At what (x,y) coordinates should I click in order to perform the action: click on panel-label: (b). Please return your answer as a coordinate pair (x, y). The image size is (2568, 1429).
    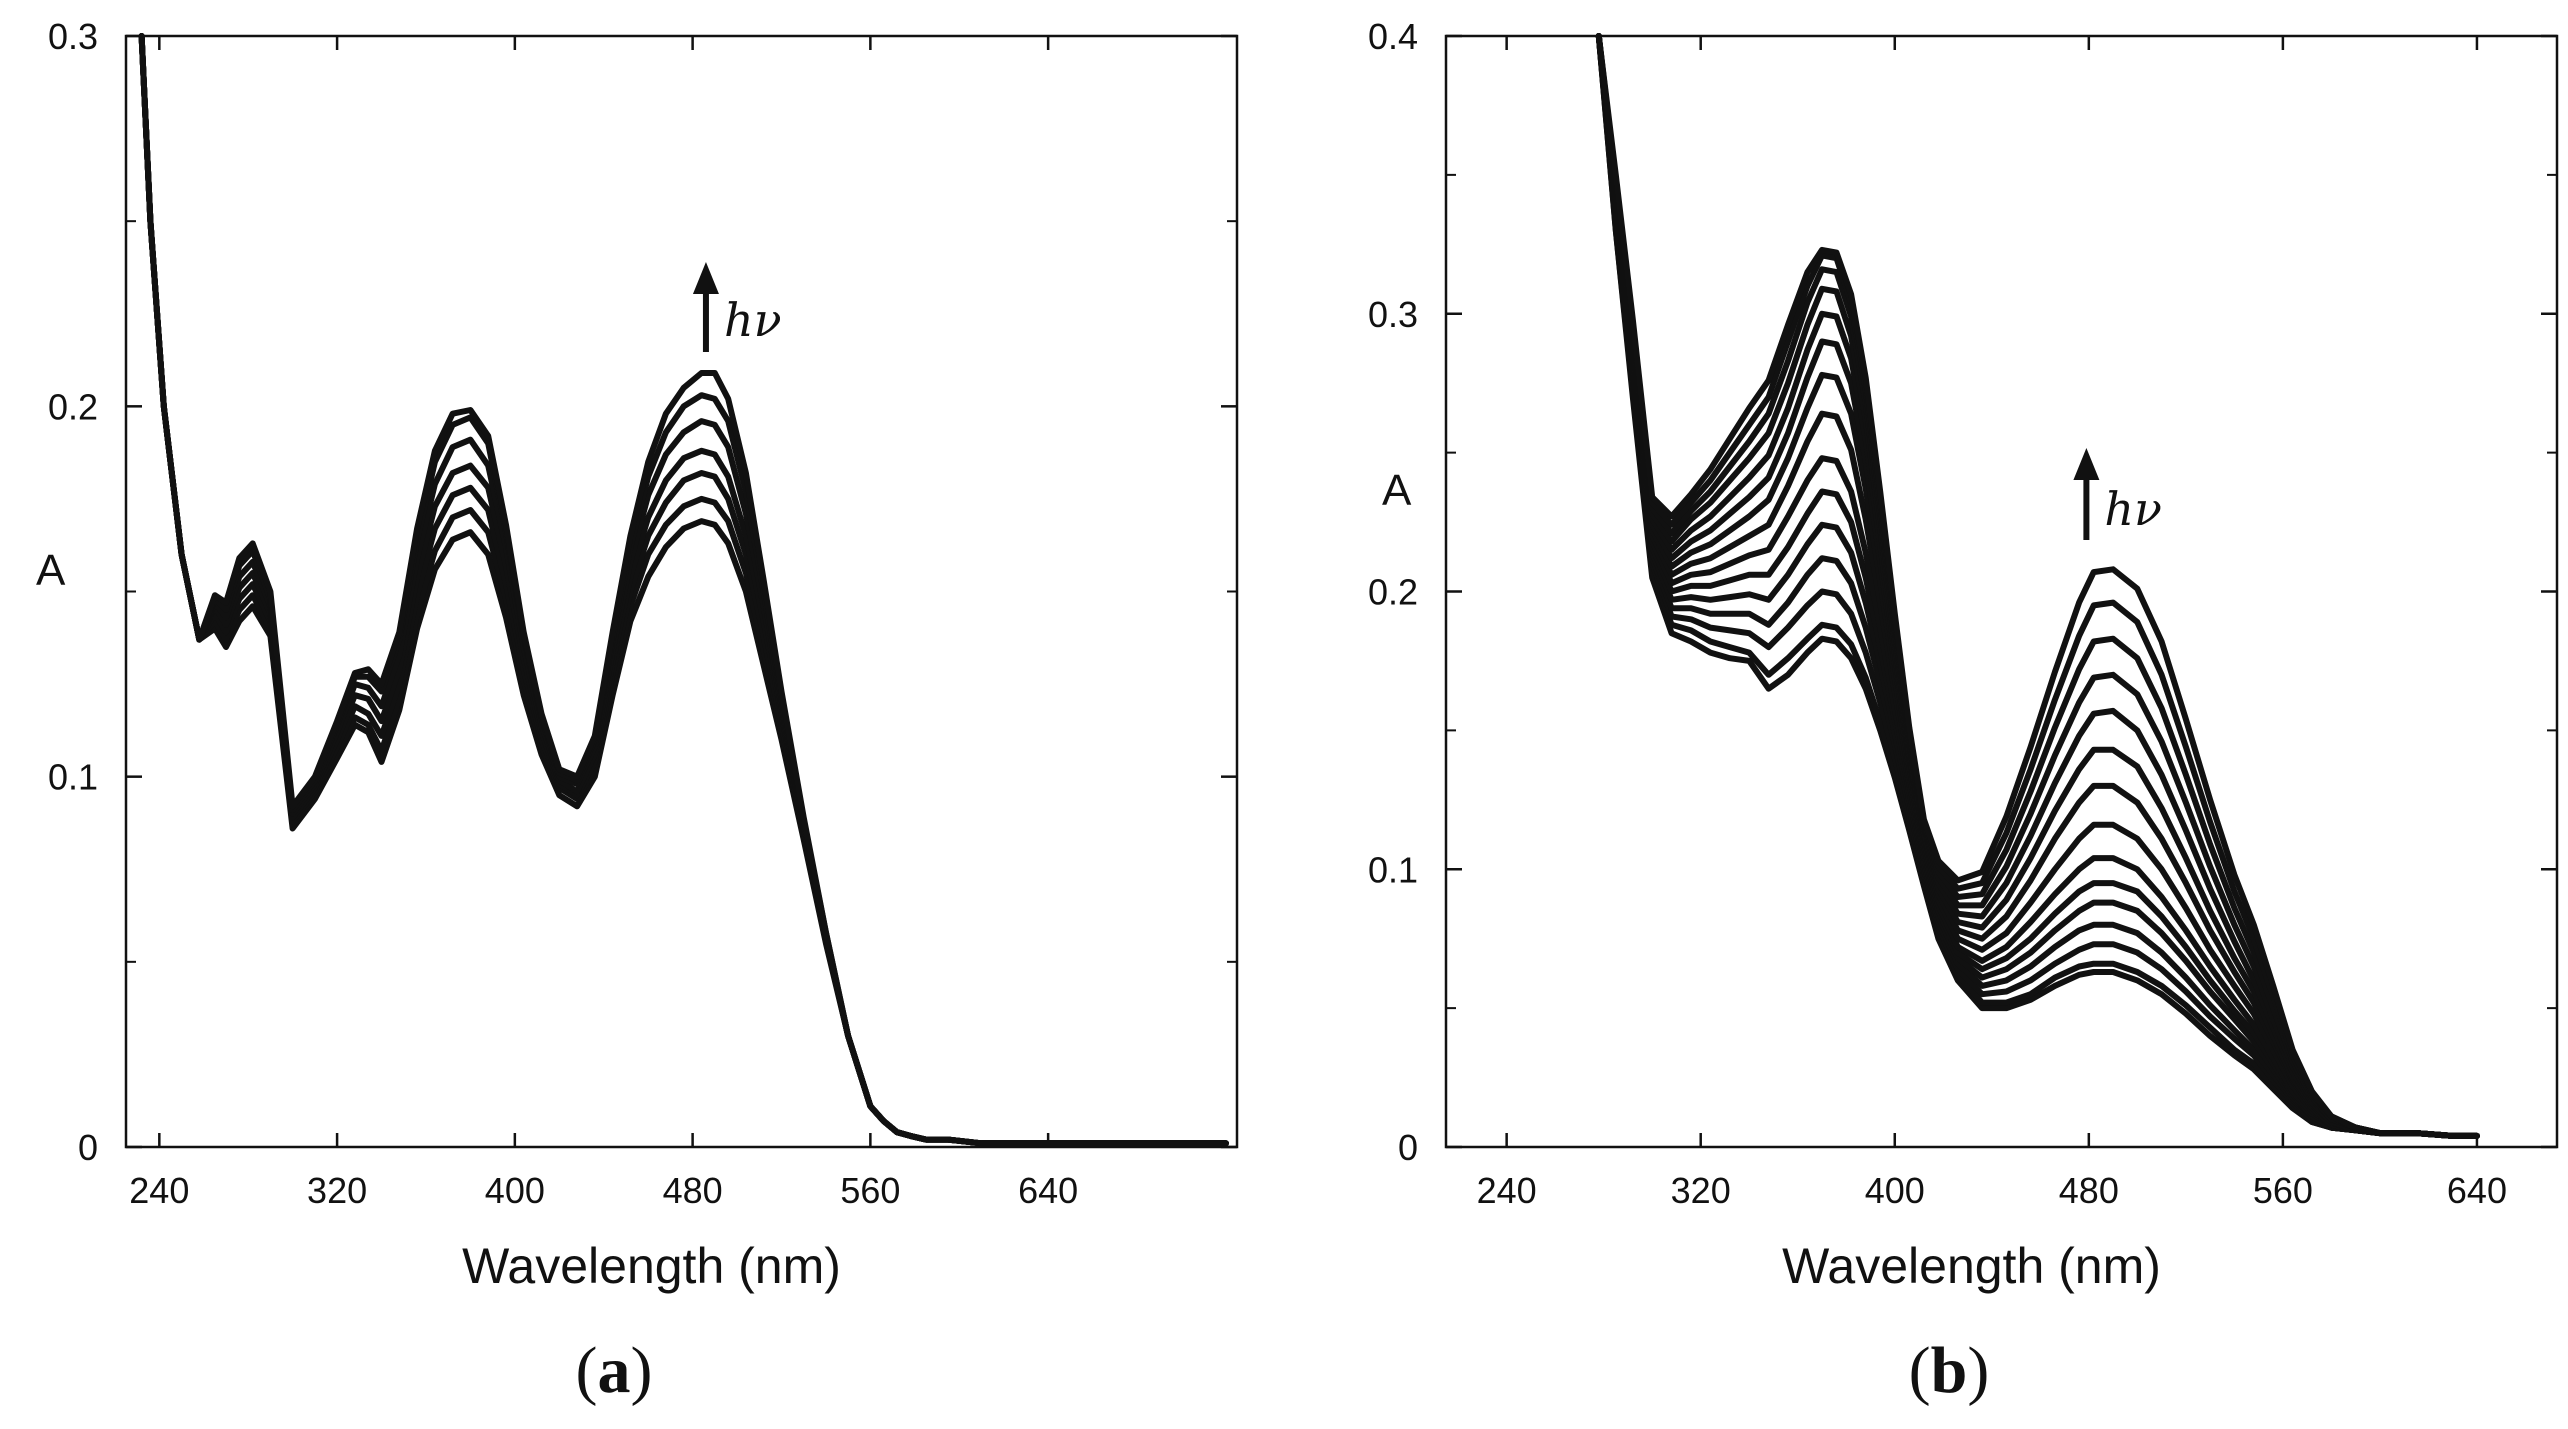
    Looking at the image, I should click on (1949, 1370).